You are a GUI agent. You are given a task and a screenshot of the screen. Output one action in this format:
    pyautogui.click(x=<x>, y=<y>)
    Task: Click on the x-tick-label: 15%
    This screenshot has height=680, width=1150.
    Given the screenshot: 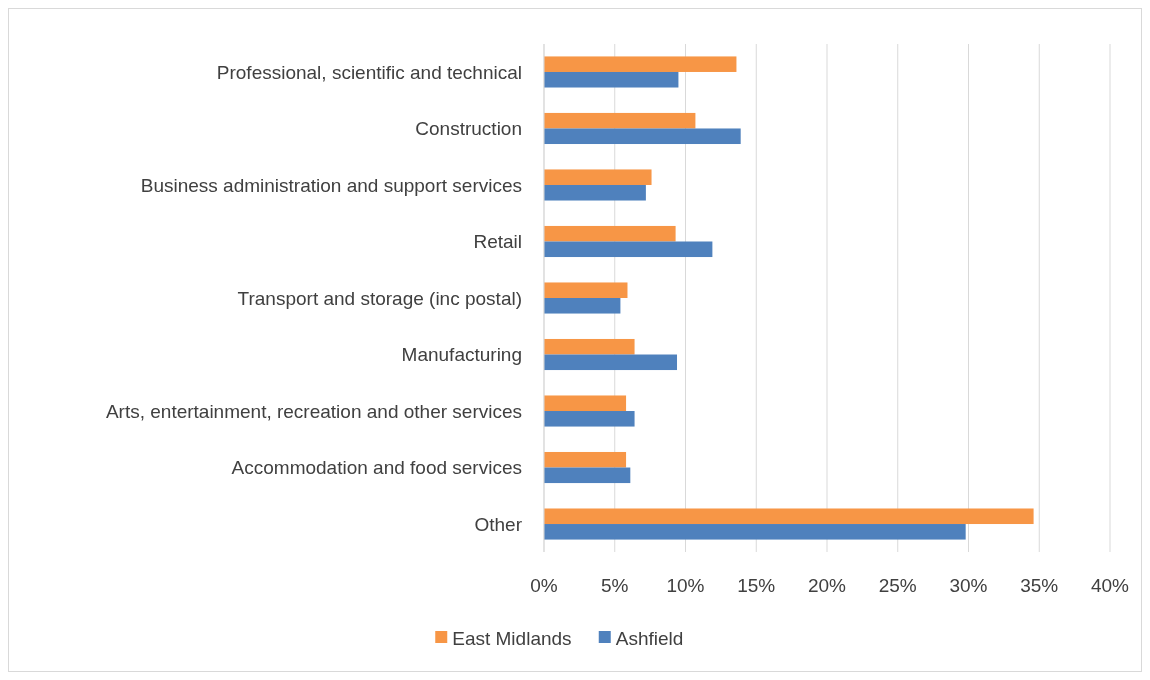 What is the action you would take?
    pyautogui.click(x=756, y=585)
    